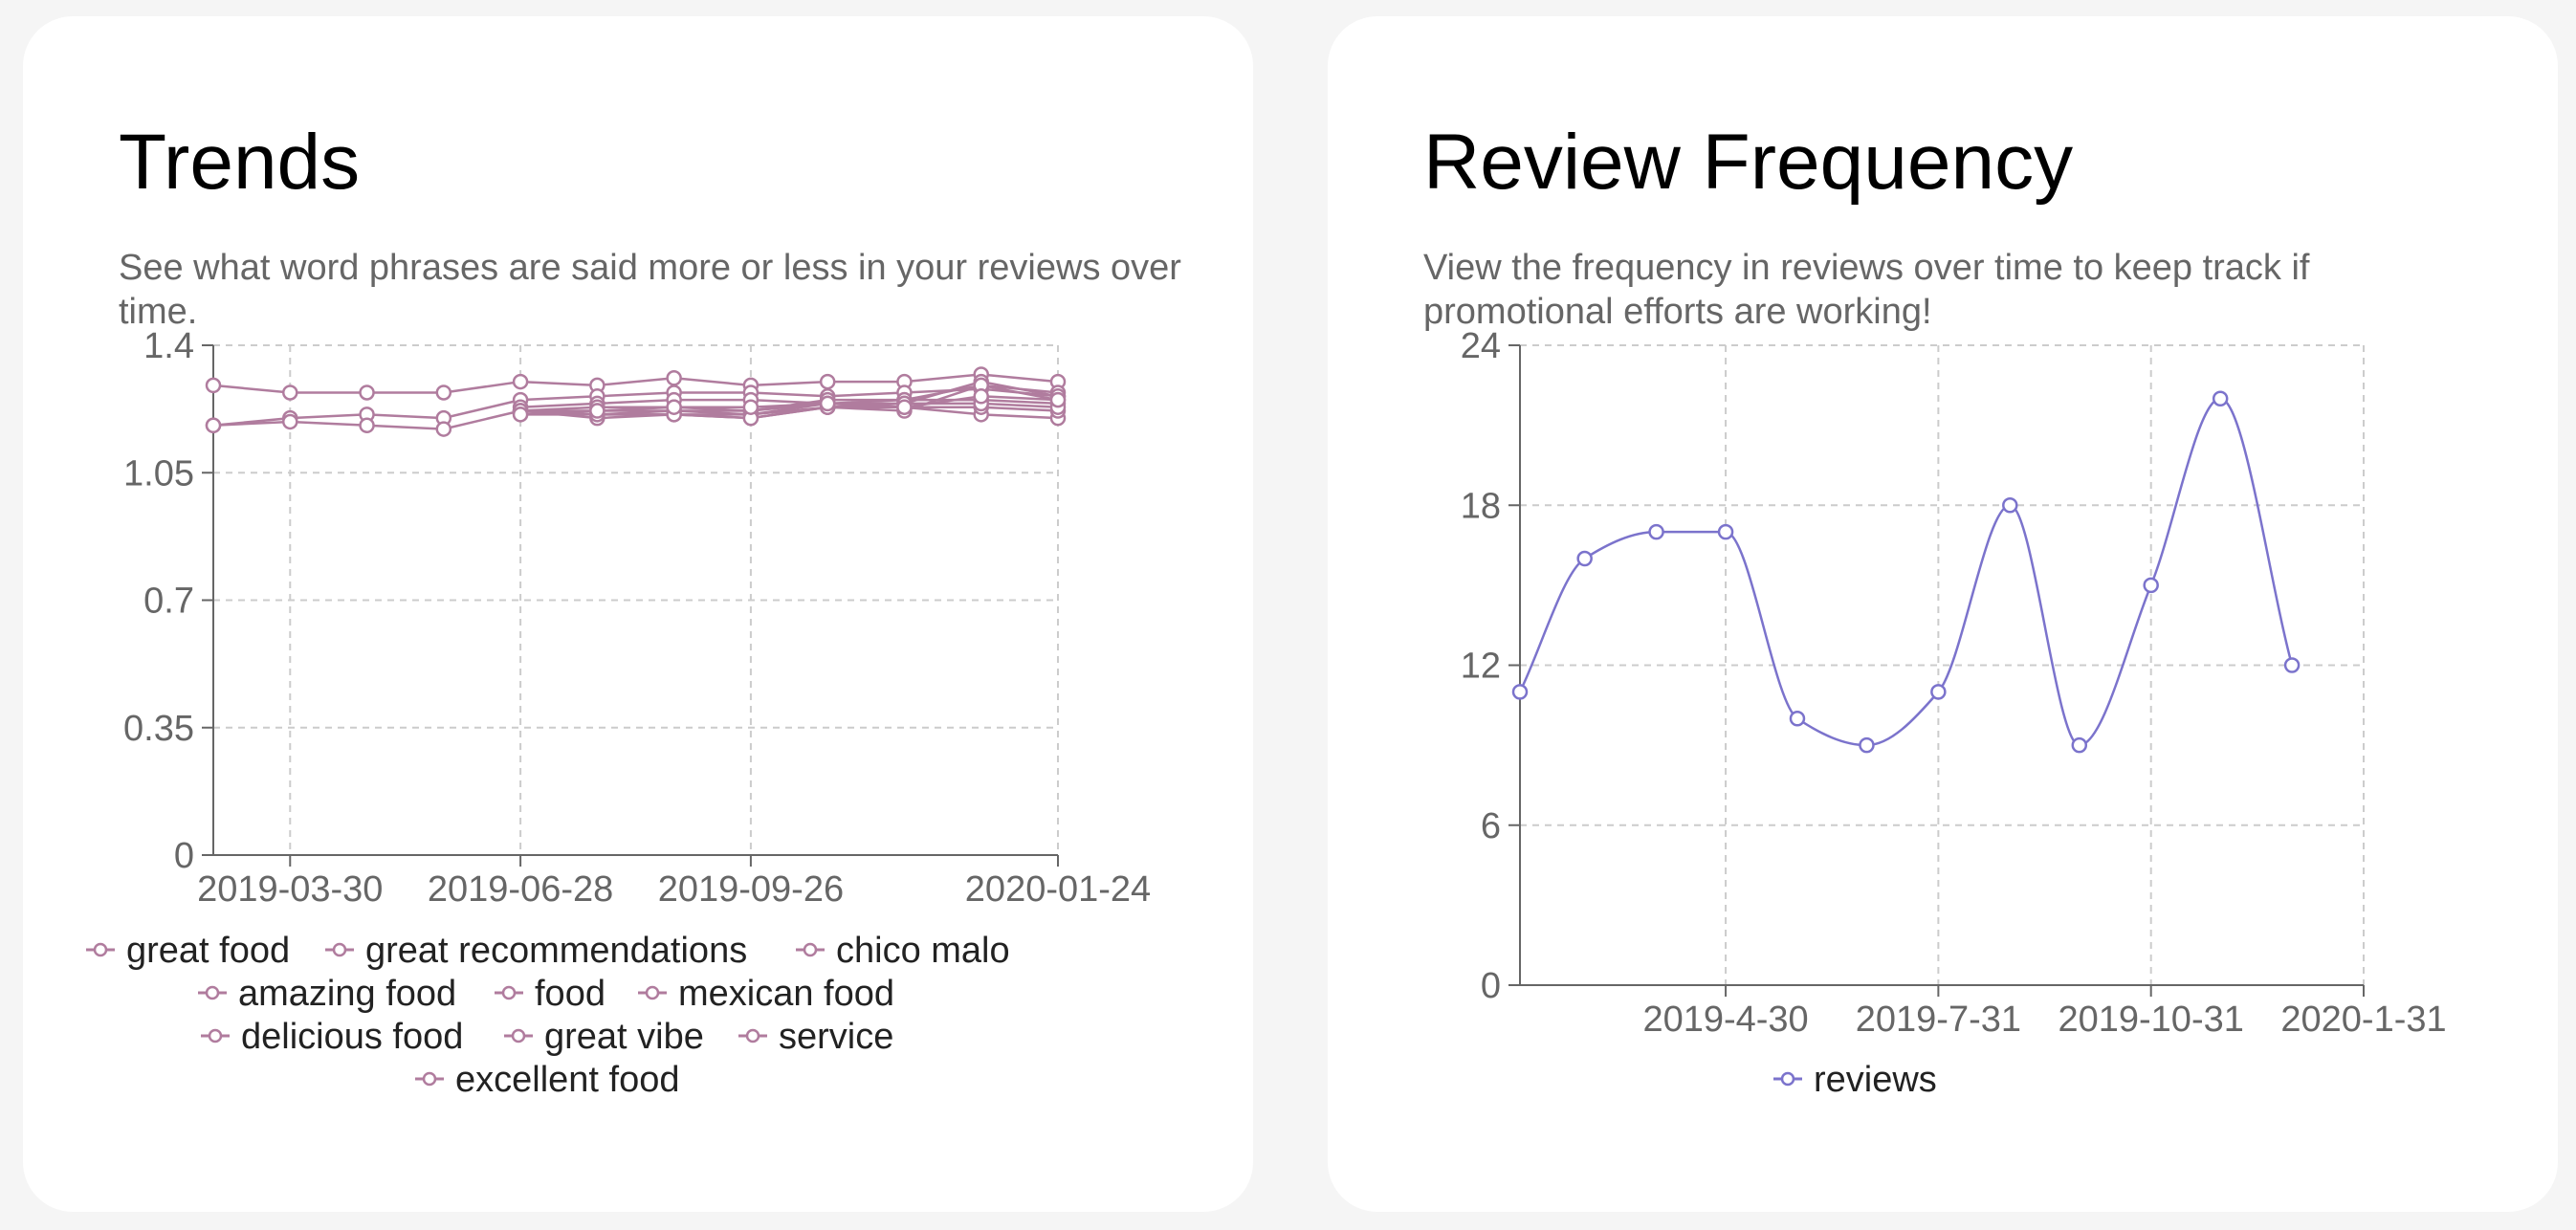 Image resolution: width=2576 pixels, height=1230 pixels. I want to click on trends-legend-item: excellent food, so click(547, 1080).